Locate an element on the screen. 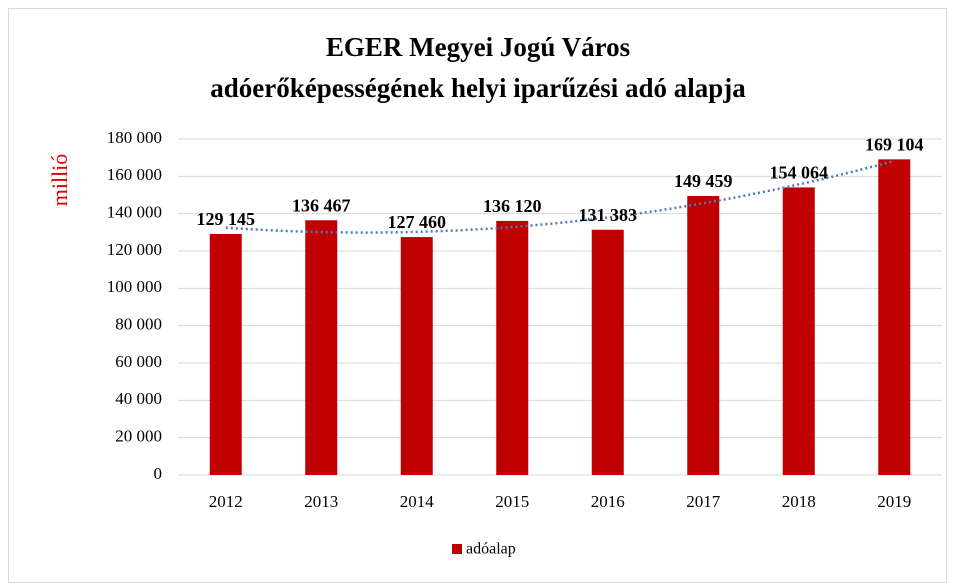 This screenshot has height=583, width=955. y-tick-label: 160 000 is located at coordinates (134, 174).